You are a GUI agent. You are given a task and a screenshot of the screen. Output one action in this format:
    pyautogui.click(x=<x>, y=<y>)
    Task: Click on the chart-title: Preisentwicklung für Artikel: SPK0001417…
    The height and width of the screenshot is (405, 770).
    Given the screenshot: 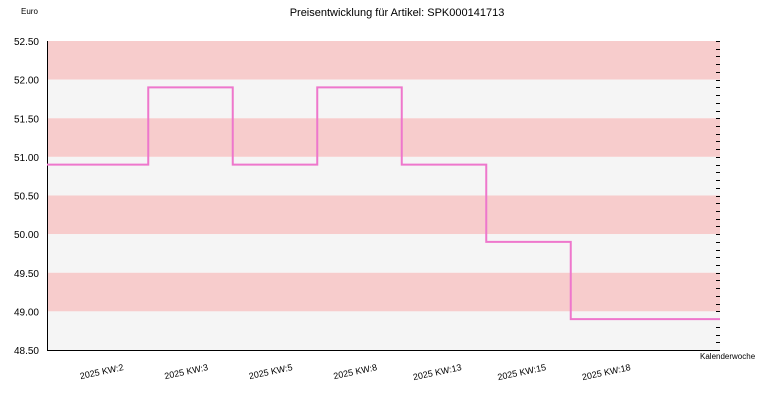 What is the action you would take?
    pyautogui.click(x=397, y=13)
    